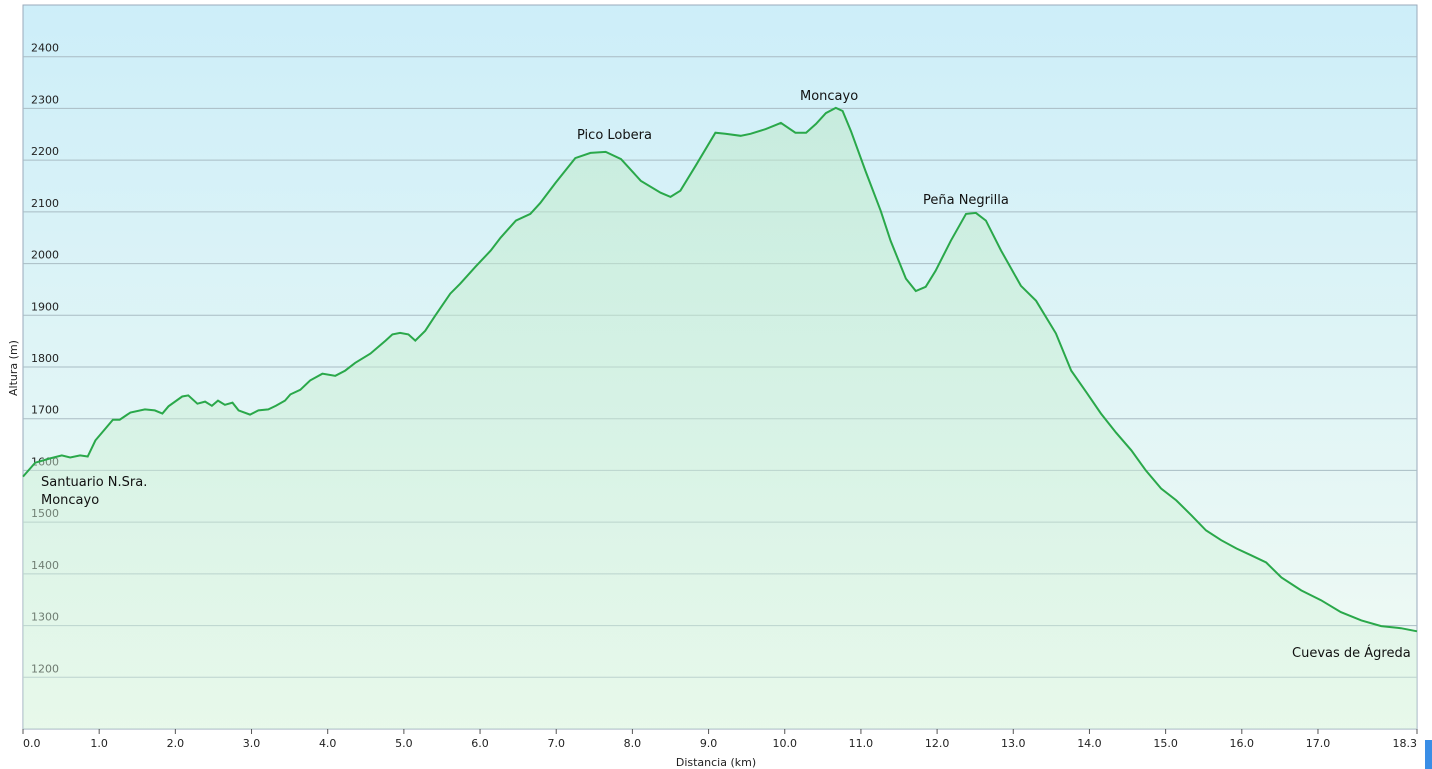  Describe the element at coordinates (252, 743) in the screenshot. I see `x-tick-label: 3.0` at that location.